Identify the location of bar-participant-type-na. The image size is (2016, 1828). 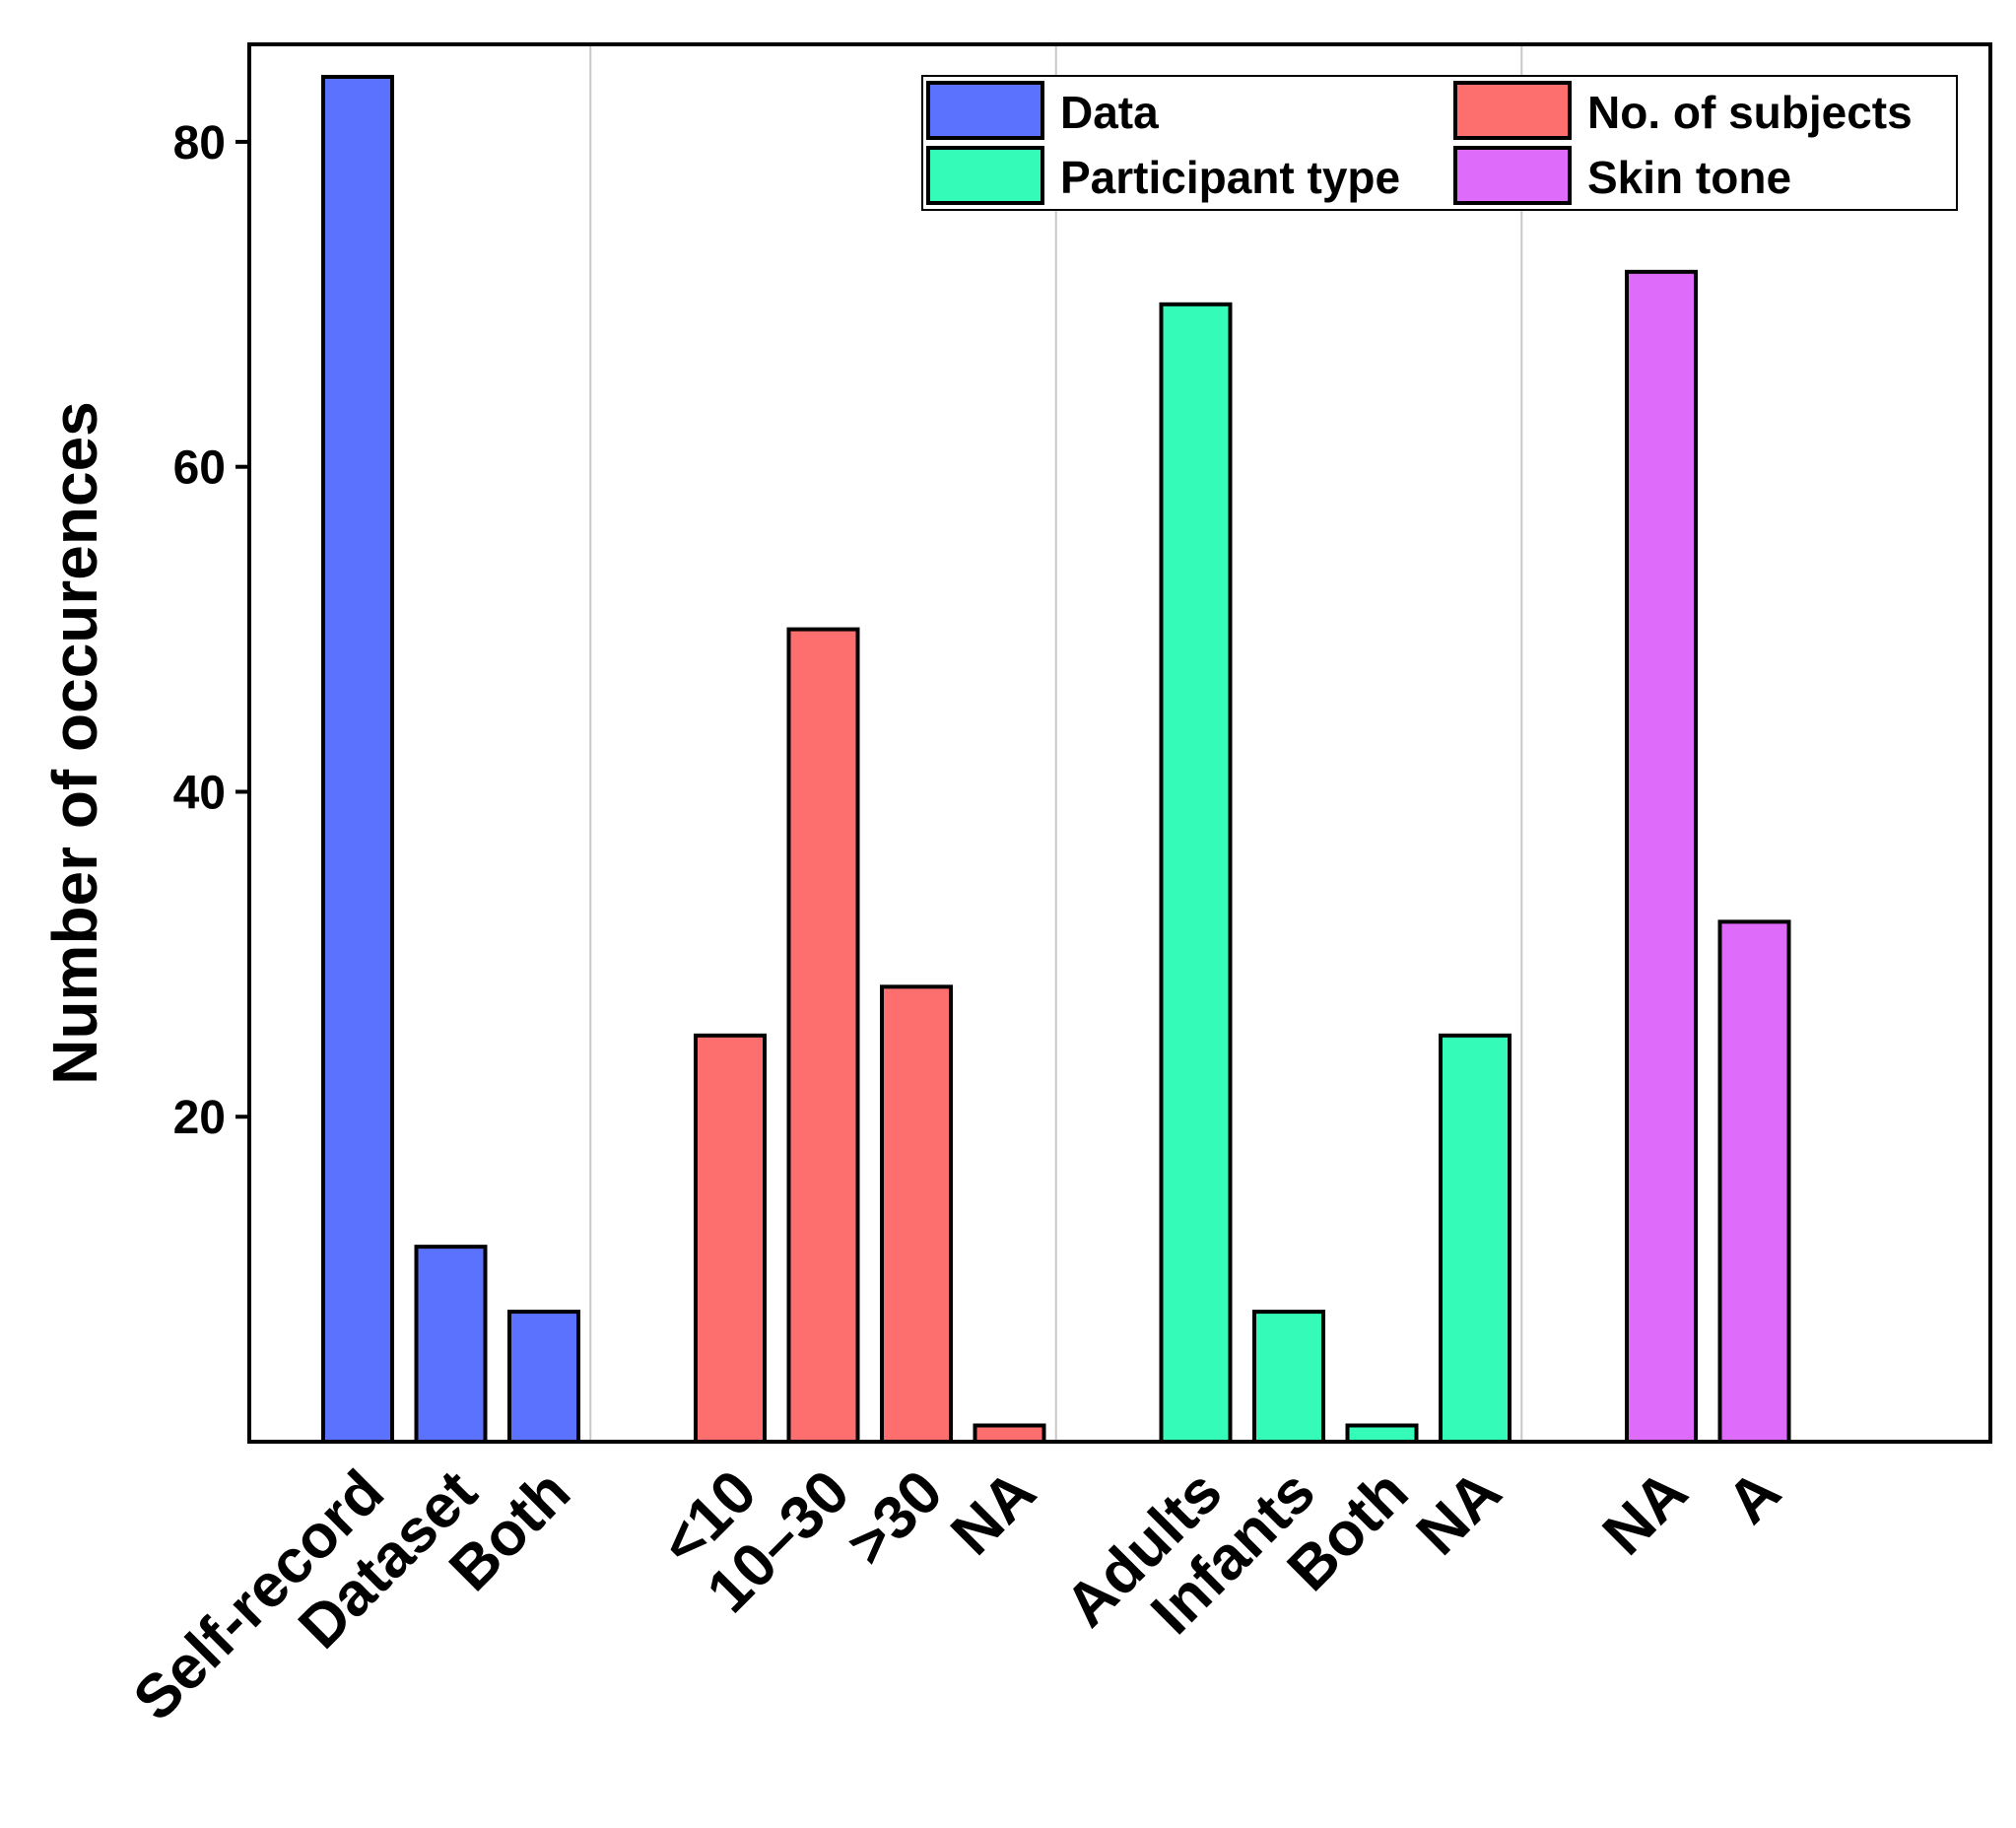
(1475, 1238).